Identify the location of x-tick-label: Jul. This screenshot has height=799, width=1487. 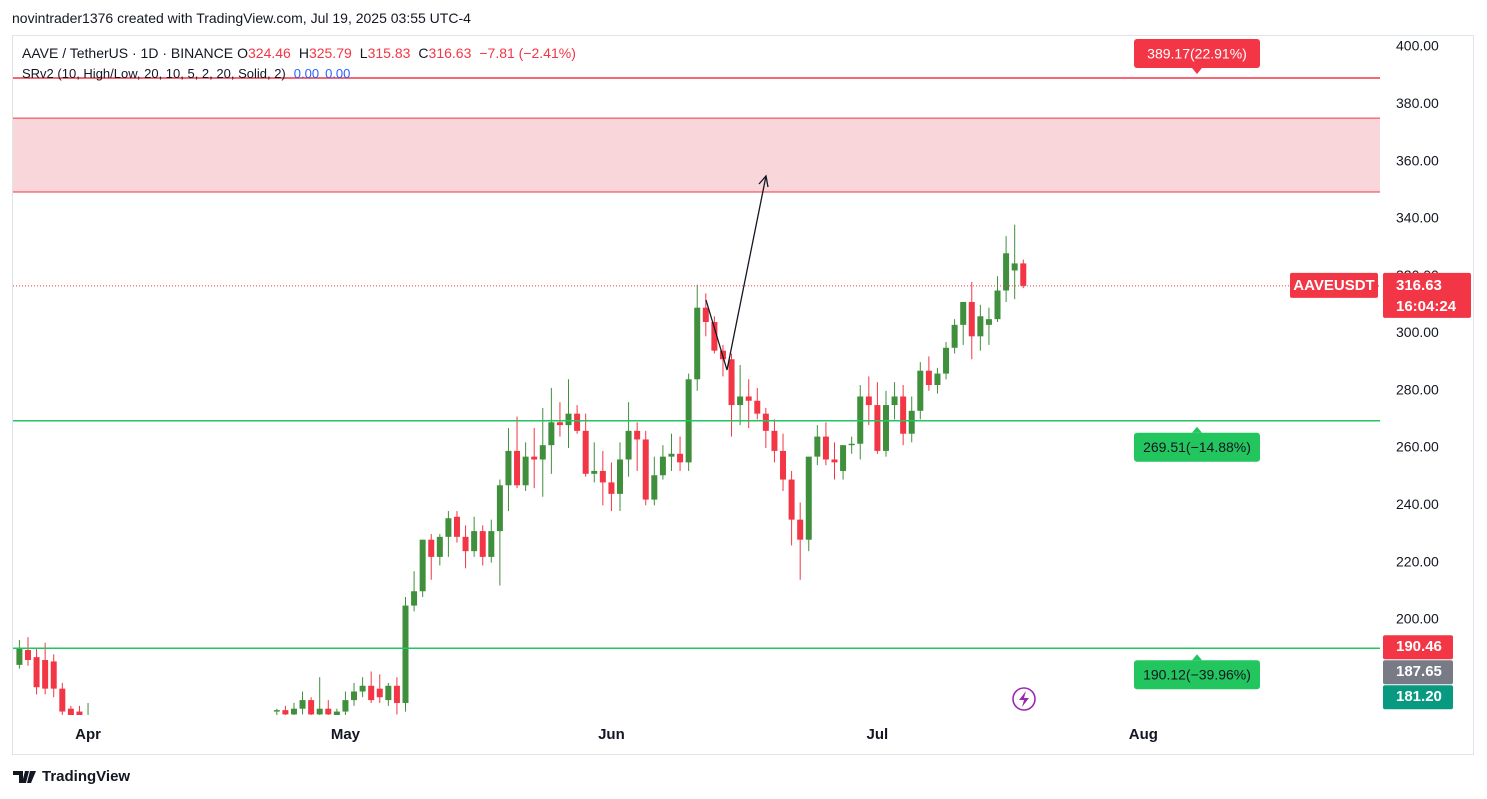
(878, 734).